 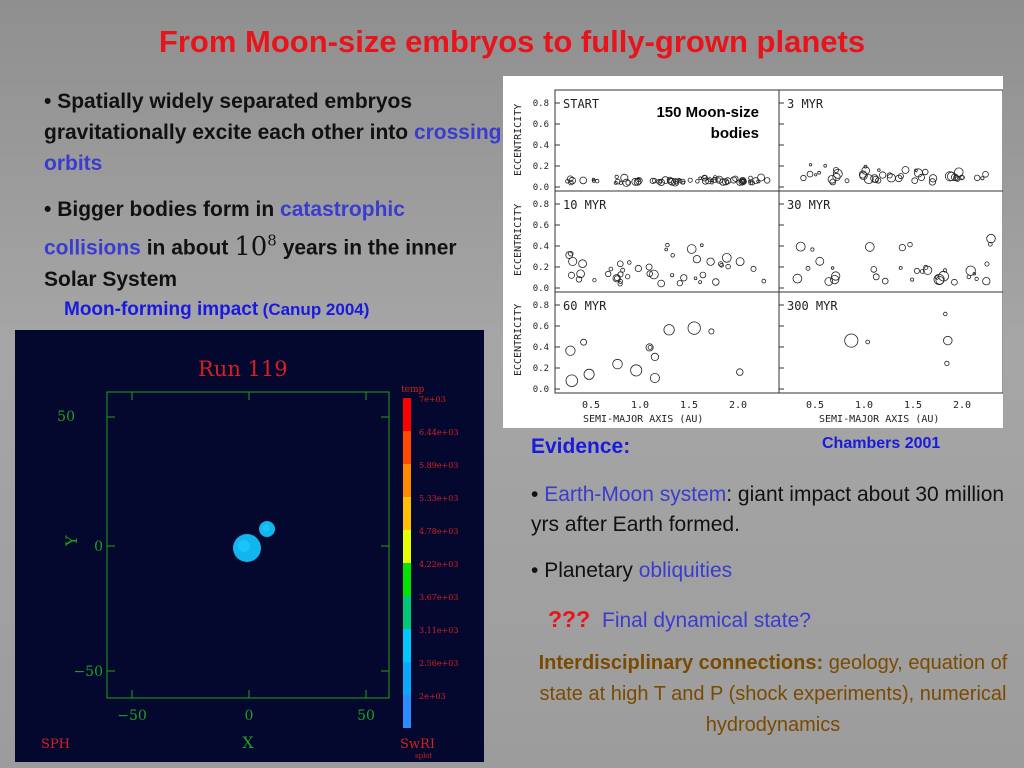 What do you see at coordinates (588, 570) in the screenshot?
I see `evidence2-text: Planetary` at bounding box center [588, 570].